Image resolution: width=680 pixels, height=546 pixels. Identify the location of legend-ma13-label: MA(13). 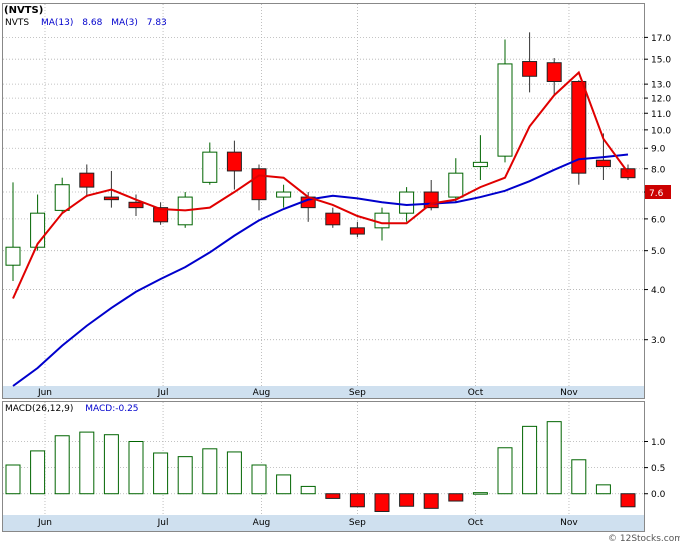
(57, 23).